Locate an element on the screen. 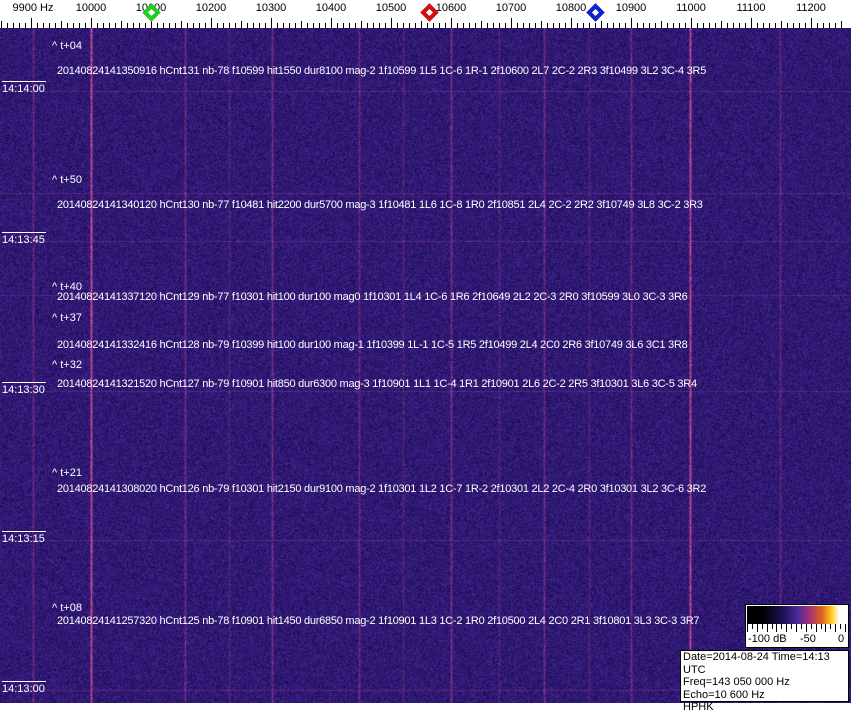  detection-offset: ^ t+50 is located at coordinates (67, 180).